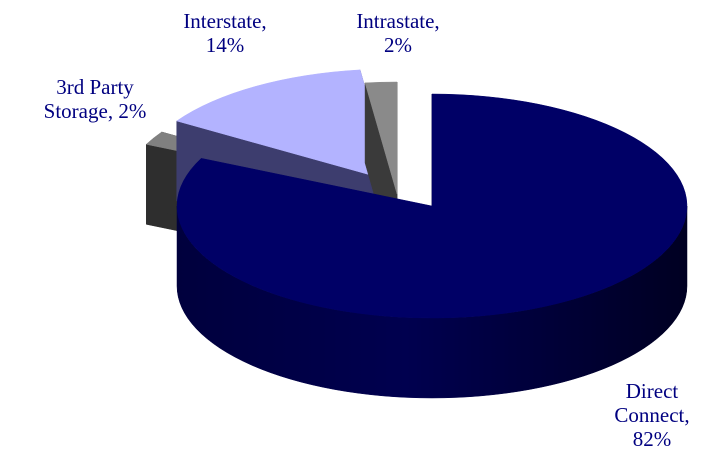 Image resolution: width=702 pixels, height=460 pixels. What do you see at coordinates (651, 415) in the screenshot?
I see `slice-label-direct-connect: Direct Connect, 82%` at bounding box center [651, 415].